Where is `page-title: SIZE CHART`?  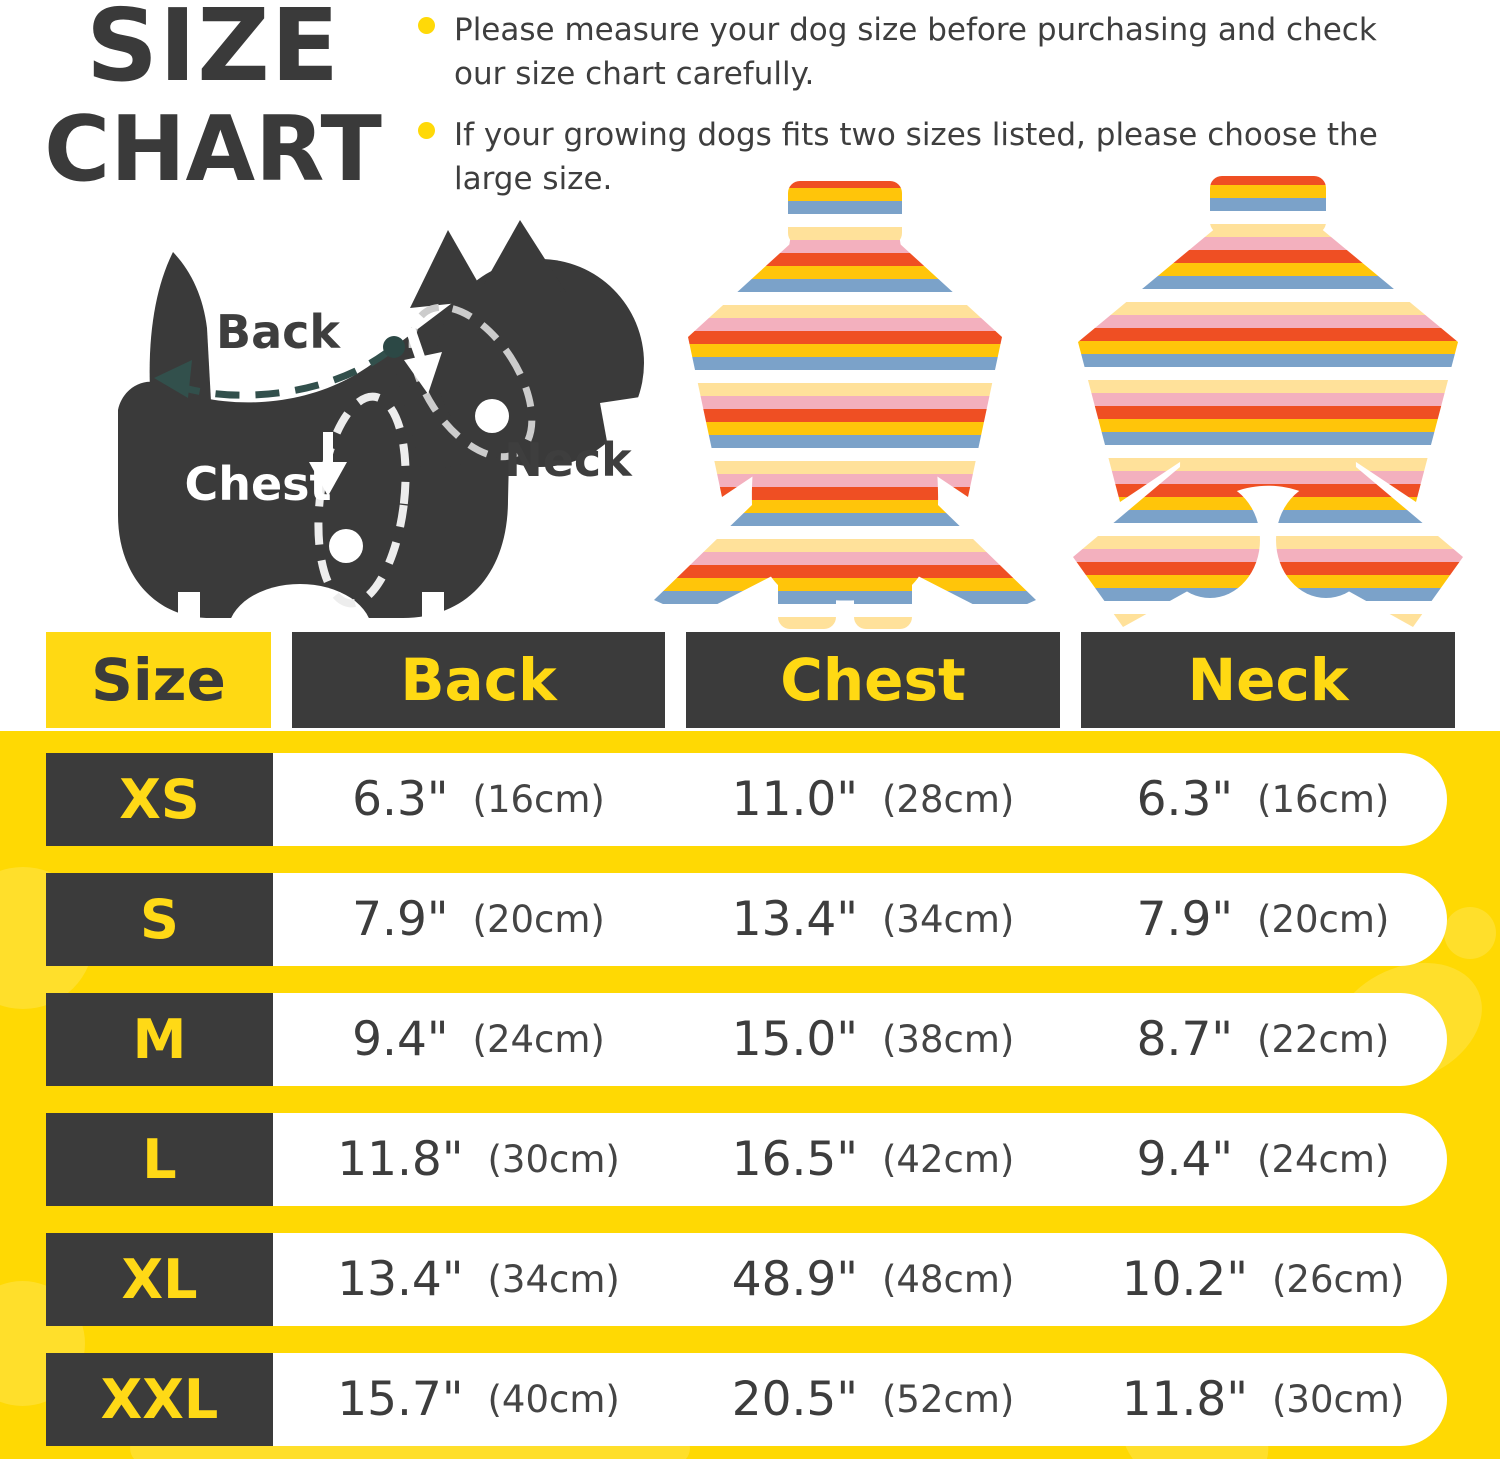 page-title: SIZE CHART is located at coordinates (213, 99).